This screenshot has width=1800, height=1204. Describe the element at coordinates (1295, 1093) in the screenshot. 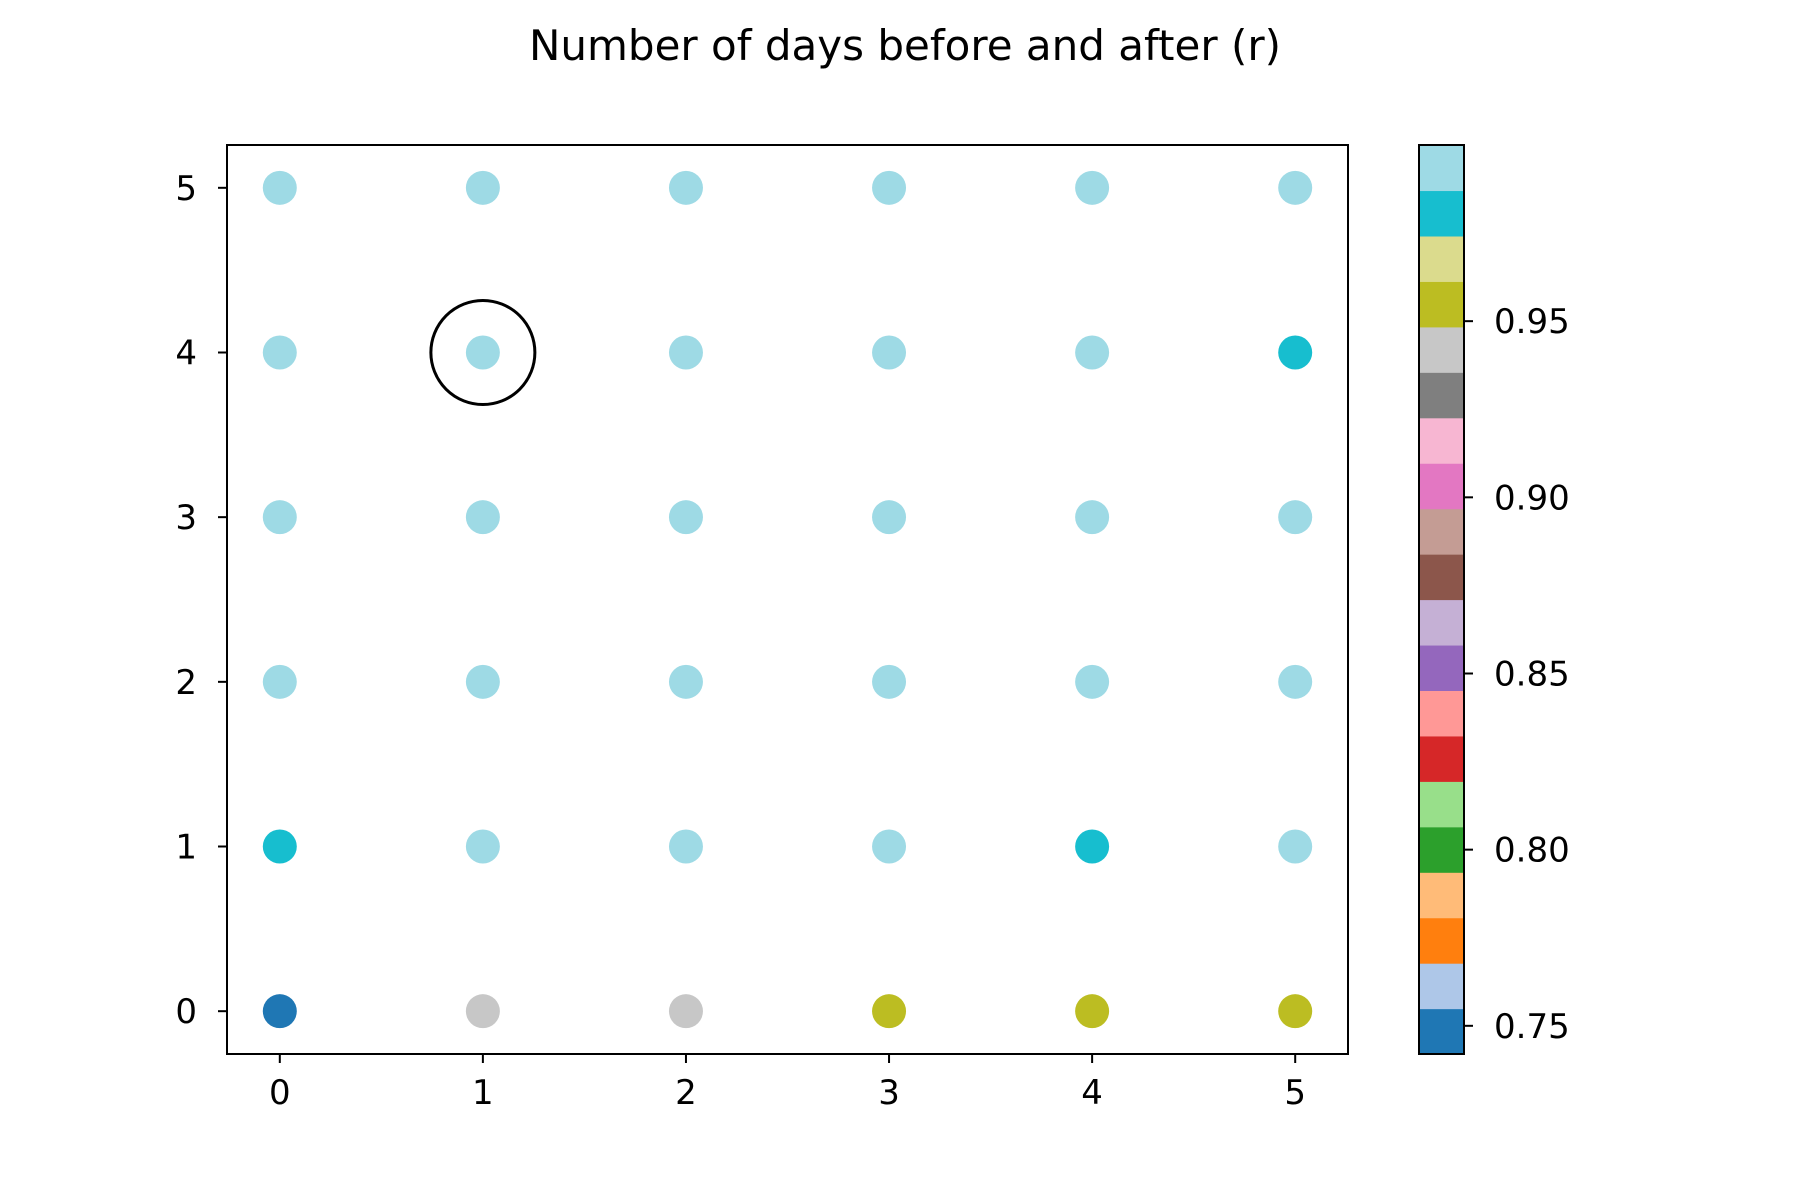

I see `x-tick-label: 5` at that location.